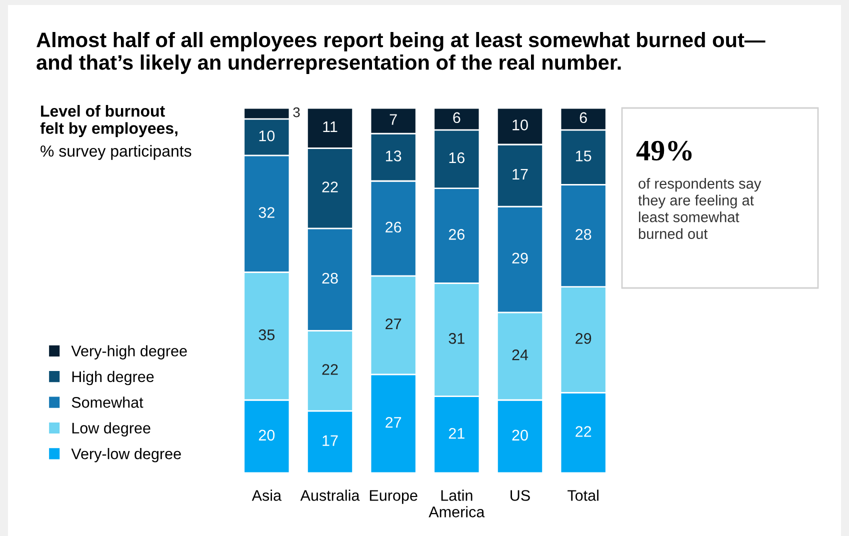 The height and width of the screenshot is (536, 849). Describe the element at coordinates (393, 119) in the screenshot. I see `data-label: 7` at that location.